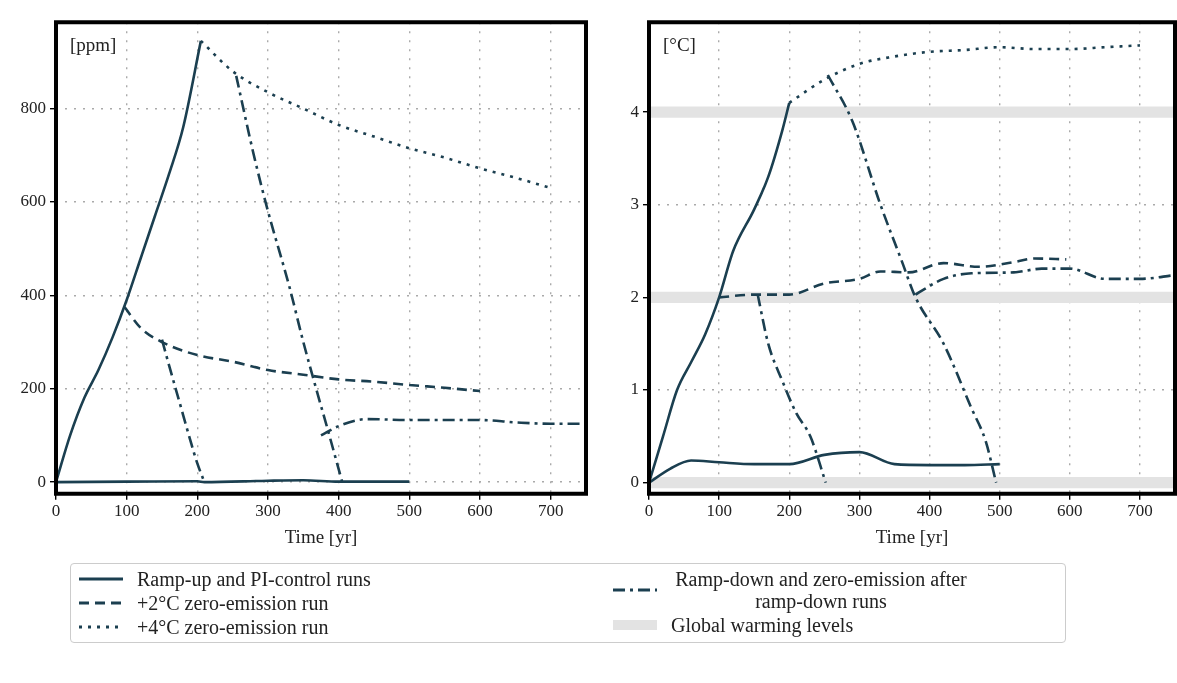 The image size is (1177, 683). What do you see at coordinates (821, 590) in the screenshot?
I see `legend-label: Ramp-down and zero-emission after ramp-down runs` at bounding box center [821, 590].